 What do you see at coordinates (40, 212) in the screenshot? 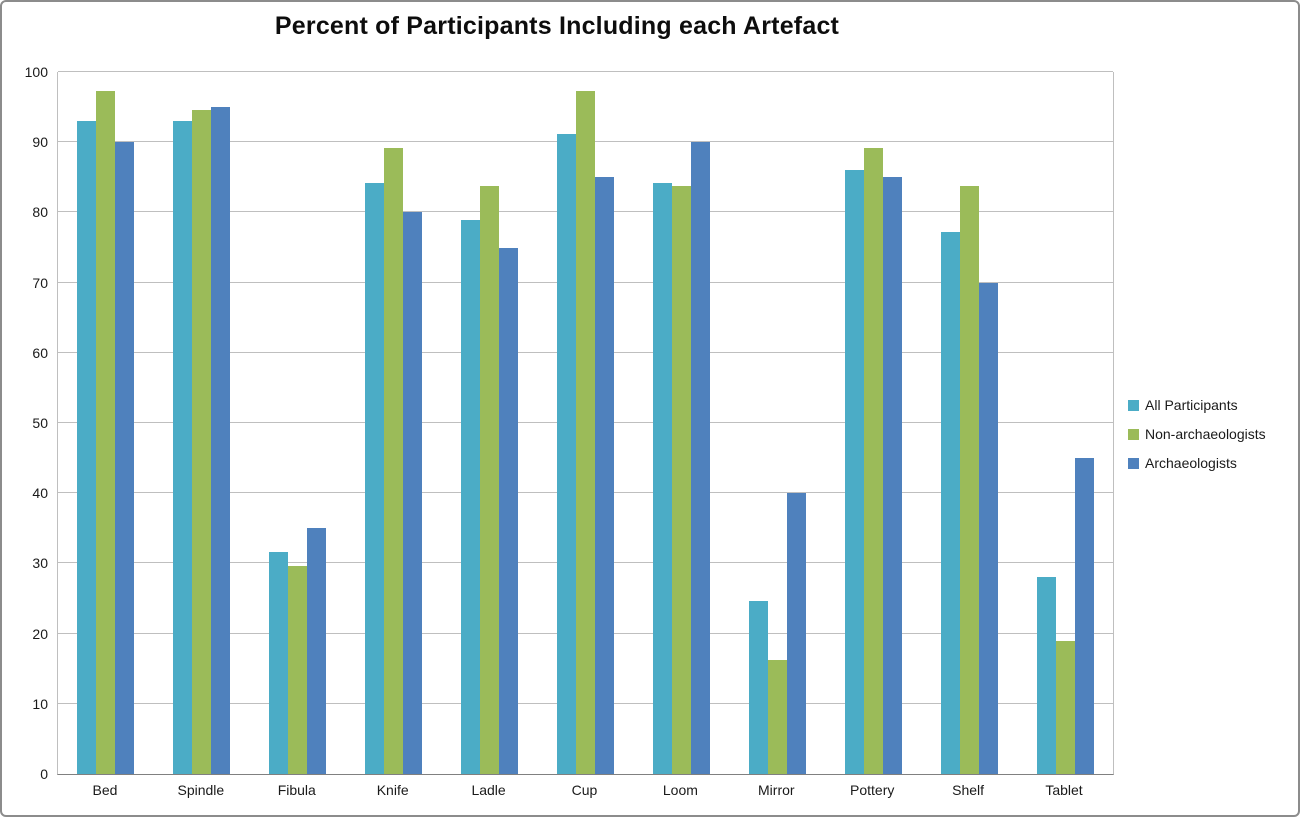
I see `y-tick-label: 80` at bounding box center [40, 212].